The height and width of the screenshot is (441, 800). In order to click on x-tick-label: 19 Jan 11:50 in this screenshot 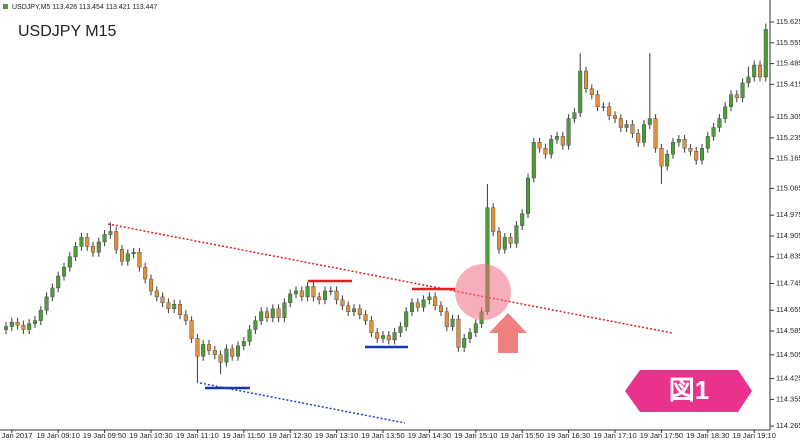, I will do `click(243, 435)`.